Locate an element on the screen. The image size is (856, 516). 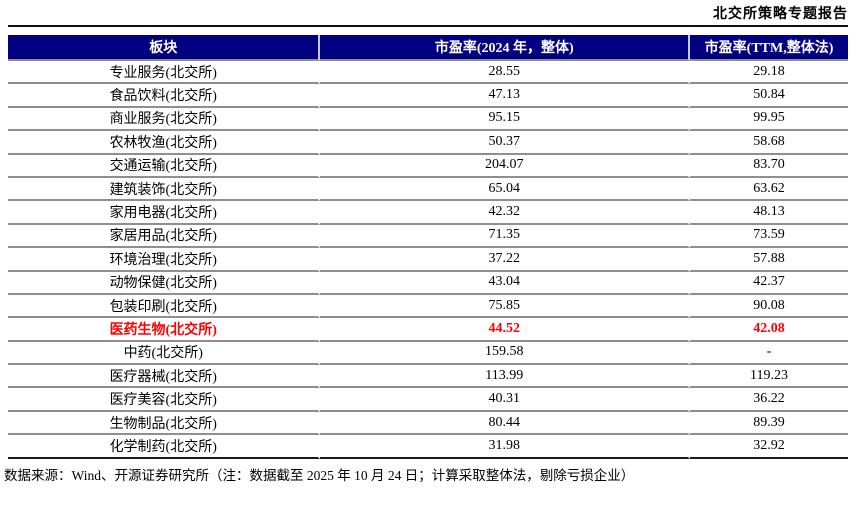
pe-ttm-cell: 99.95 is located at coordinates (769, 120).